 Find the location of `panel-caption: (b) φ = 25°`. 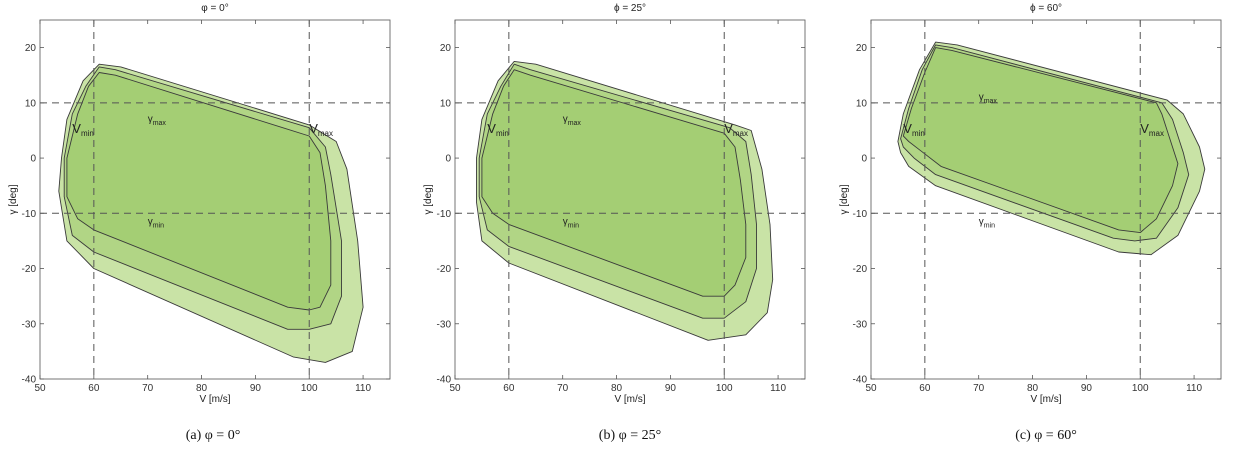

panel-caption: (b) φ = 25° is located at coordinates (630, 435).